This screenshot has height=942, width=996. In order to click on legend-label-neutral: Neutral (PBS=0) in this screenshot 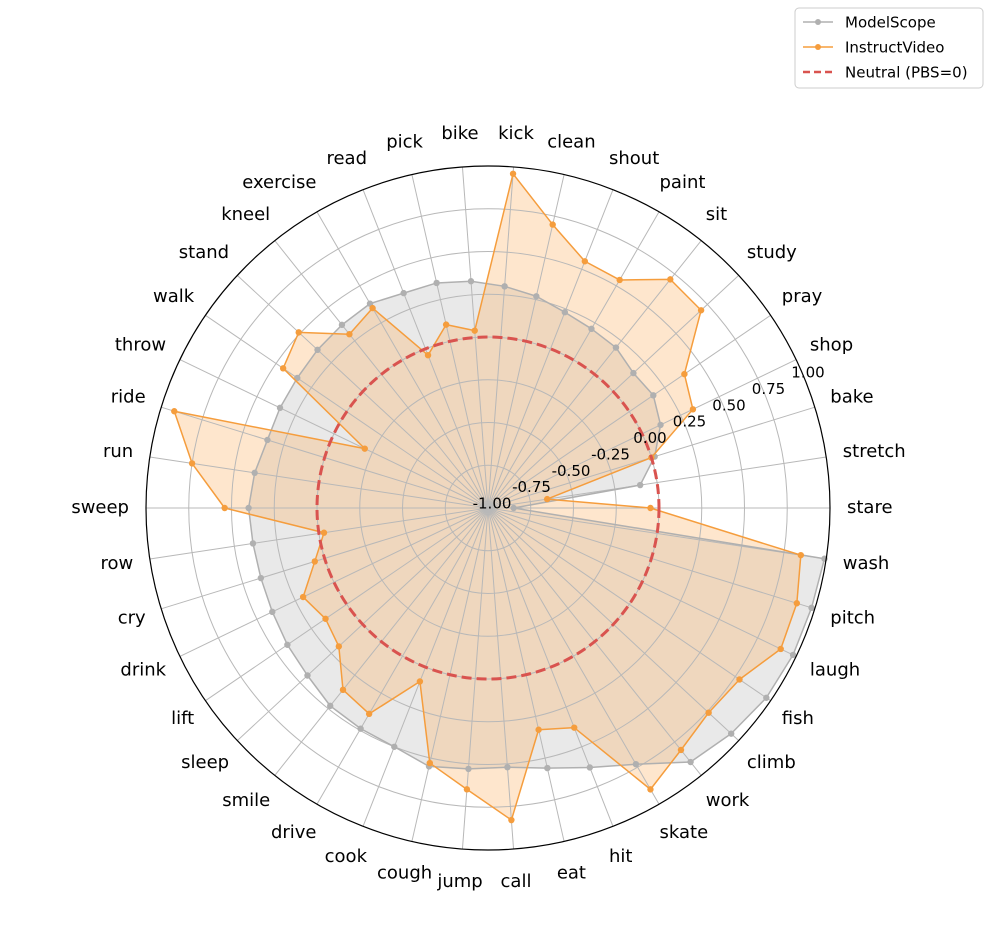, I will do `click(906, 73)`.